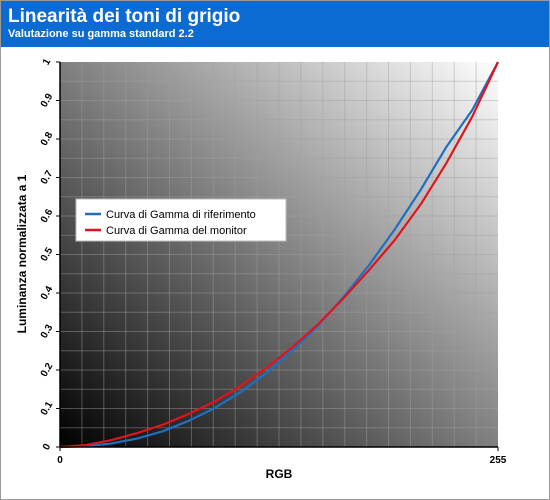 Image resolution: width=550 pixels, height=500 pixels. Describe the element at coordinates (22, 253) in the screenshot. I see `y-axis-label: Luminanza normalizzata a 1` at that location.